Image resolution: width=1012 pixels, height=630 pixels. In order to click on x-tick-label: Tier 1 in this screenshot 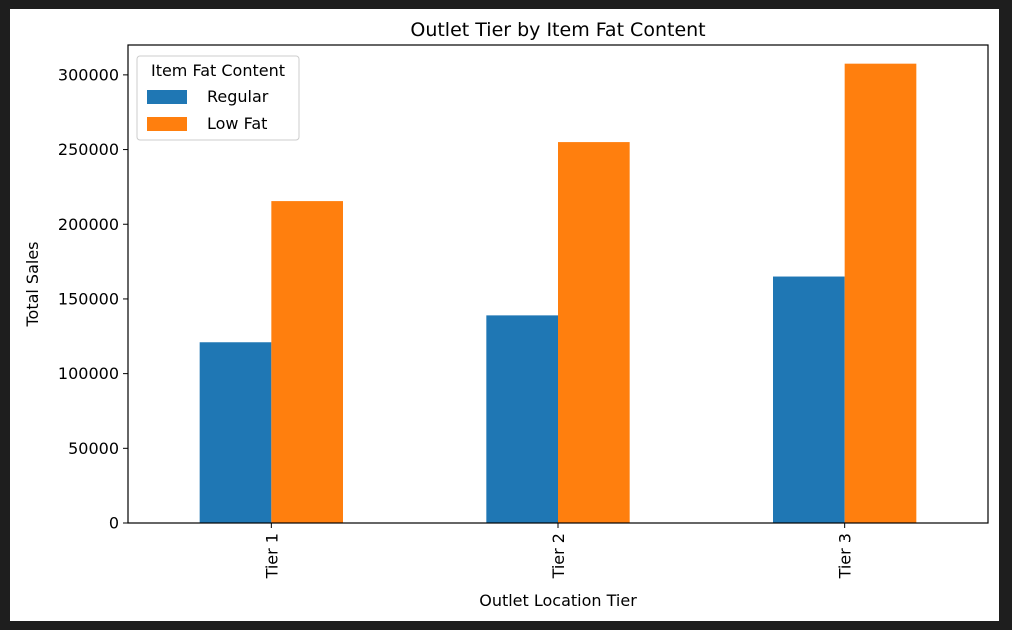, I will do `click(271, 556)`.